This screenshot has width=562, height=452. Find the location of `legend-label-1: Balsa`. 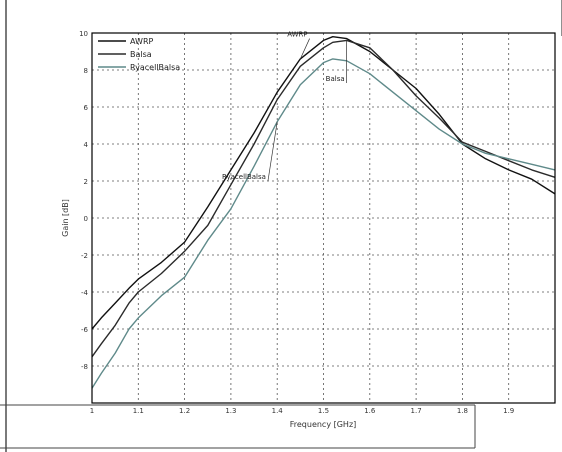

legend-label-1: Balsa is located at coordinates (141, 54).